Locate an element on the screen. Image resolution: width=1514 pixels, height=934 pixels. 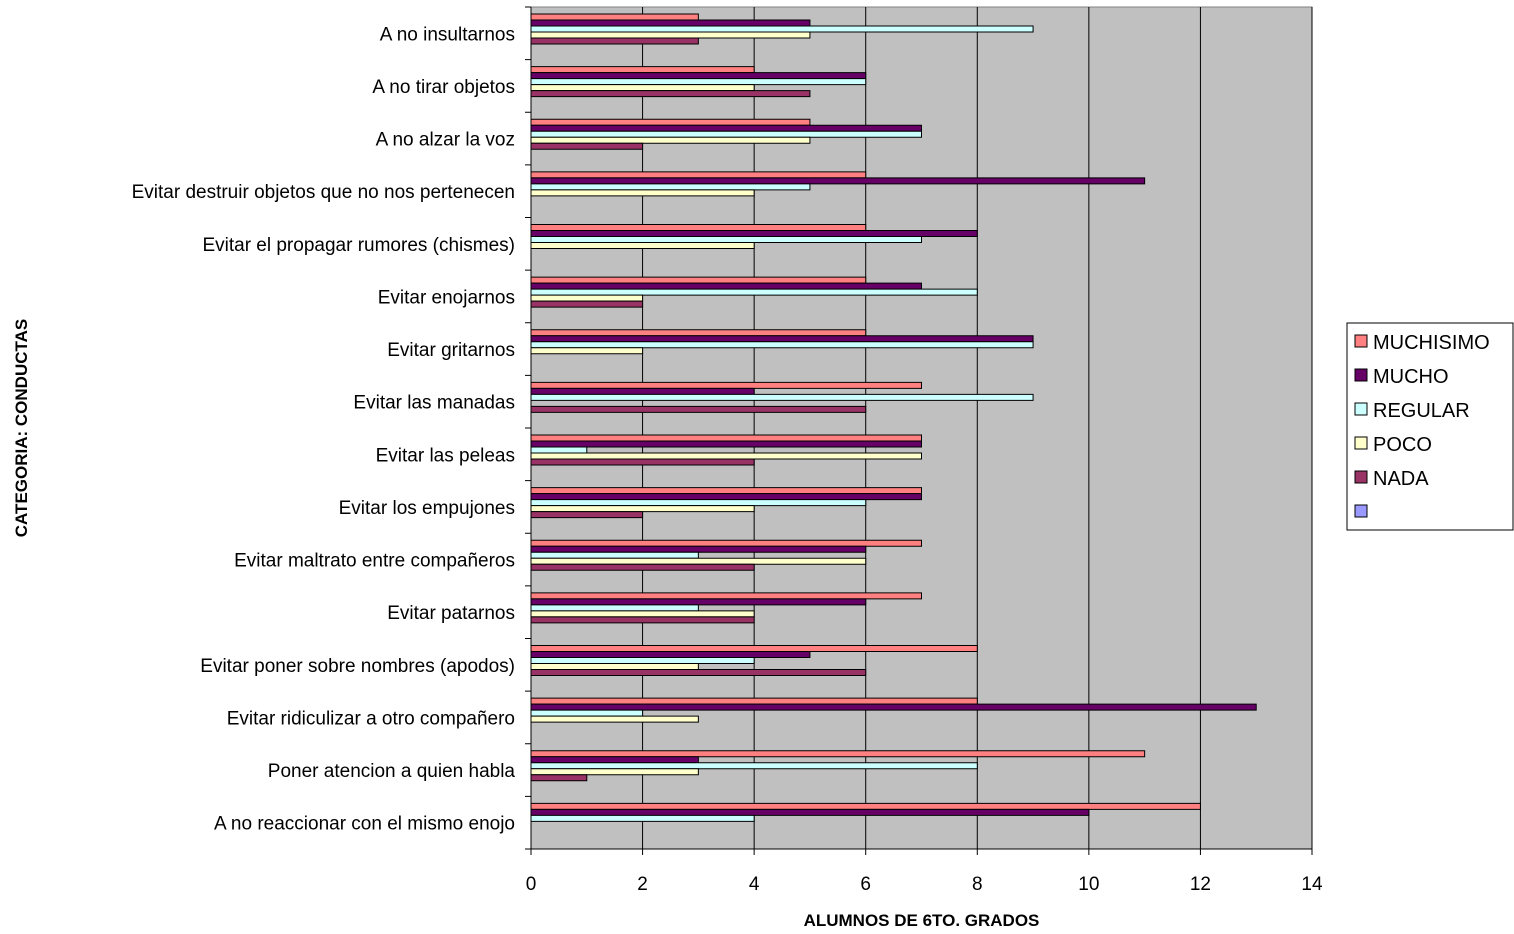
legend-label: MUCHISIMO is located at coordinates (1431, 343).